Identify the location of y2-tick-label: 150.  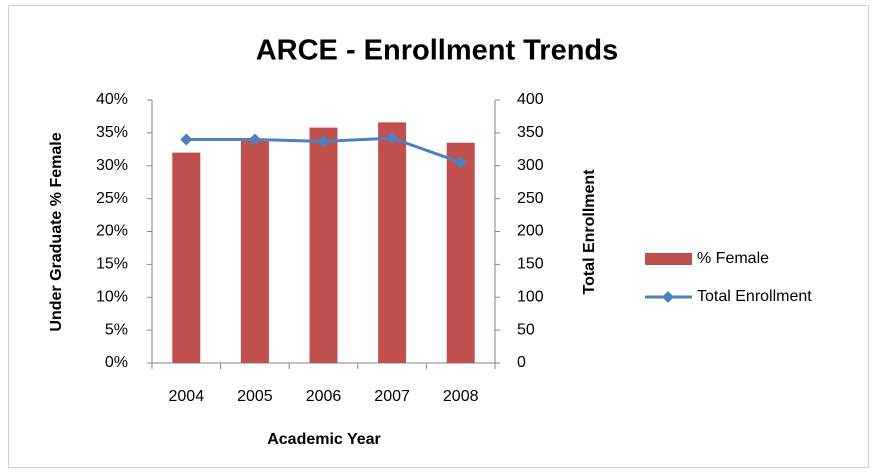
(530, 264).